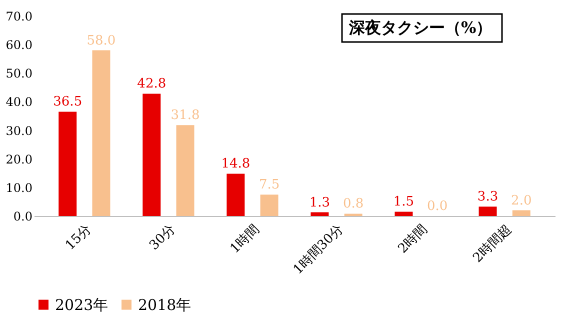 The image size is (570, 320). I want to click on data-label: 1.5, so click(403, 202).